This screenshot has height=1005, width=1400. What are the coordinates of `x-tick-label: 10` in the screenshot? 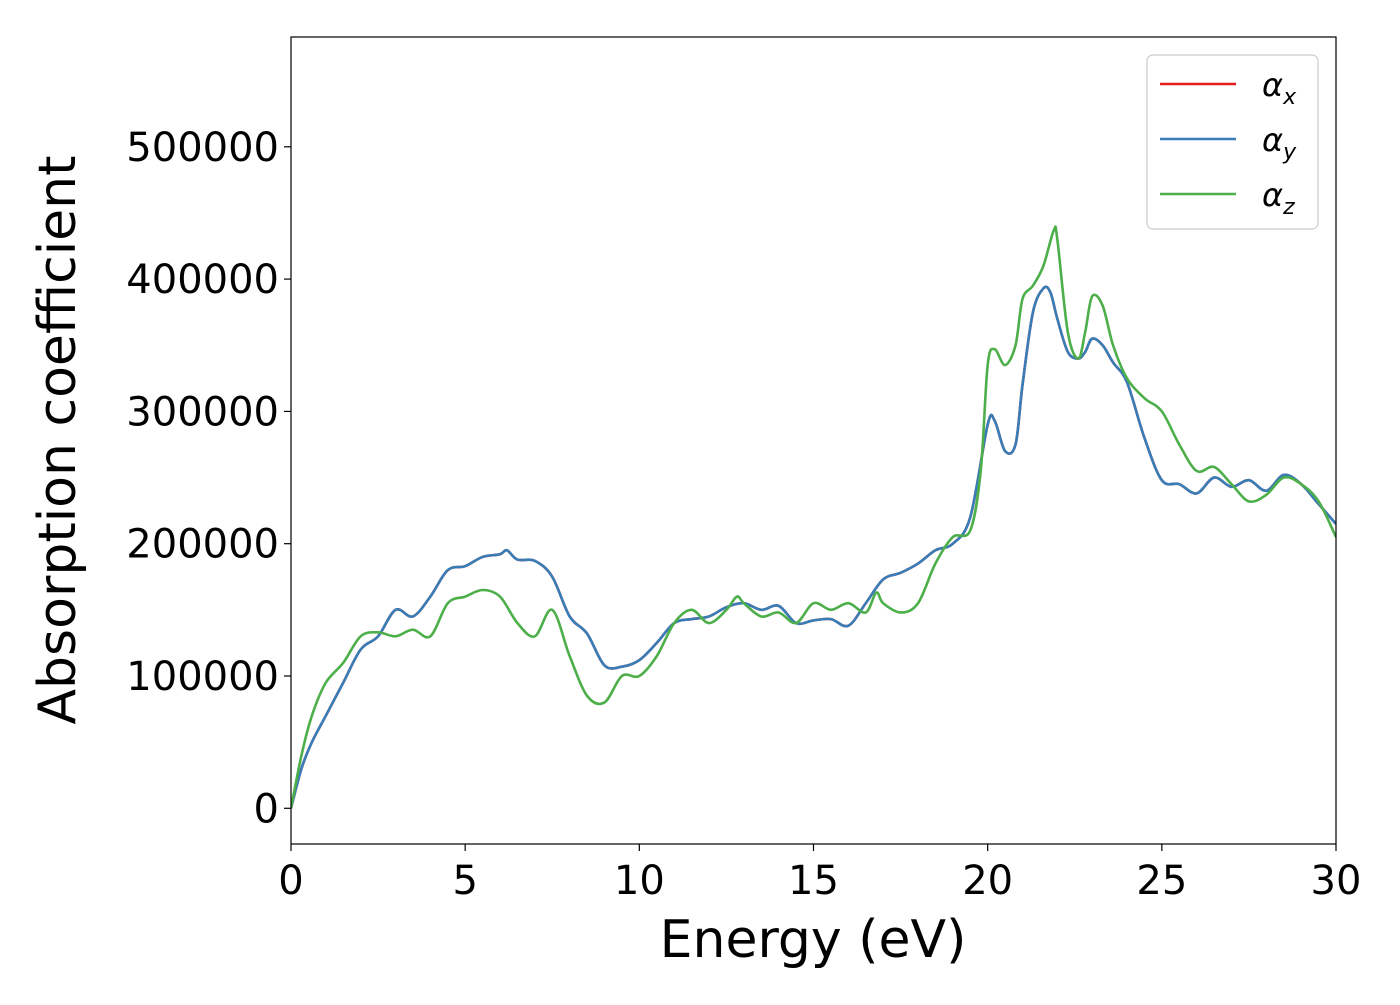 It's located at (639, 881).